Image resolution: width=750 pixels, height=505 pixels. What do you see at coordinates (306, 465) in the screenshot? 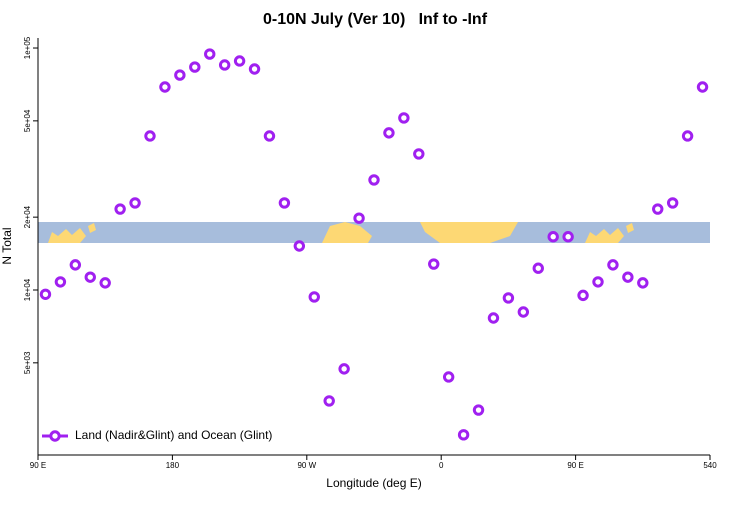
I see `x-tick-label: 90 W` at bounding box center [306, 465].